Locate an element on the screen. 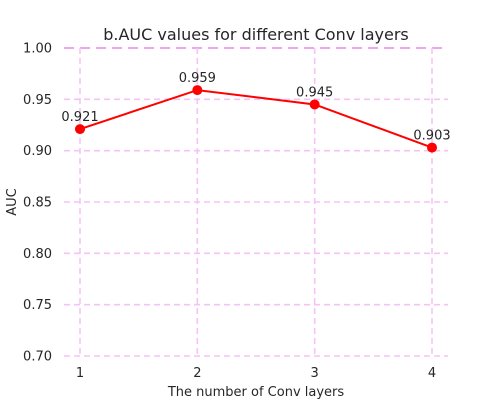 Image resolution: width=500 pixels, height=400 pixels. data-labels: 0.921 0.959 0.945 0.903 is located at coordinates (255, 107).